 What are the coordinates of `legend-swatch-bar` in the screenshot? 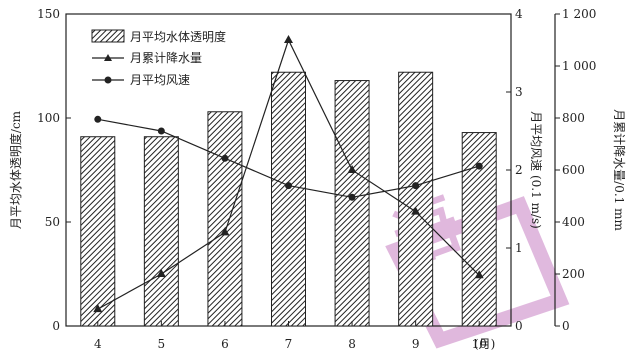 It's located at (108, 36).